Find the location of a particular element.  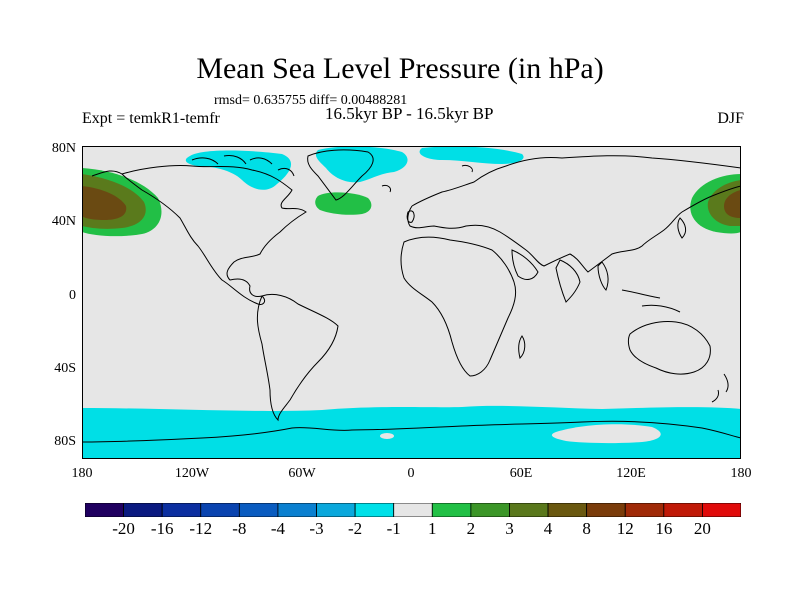

colorbar is located at coordinates (413, 510).